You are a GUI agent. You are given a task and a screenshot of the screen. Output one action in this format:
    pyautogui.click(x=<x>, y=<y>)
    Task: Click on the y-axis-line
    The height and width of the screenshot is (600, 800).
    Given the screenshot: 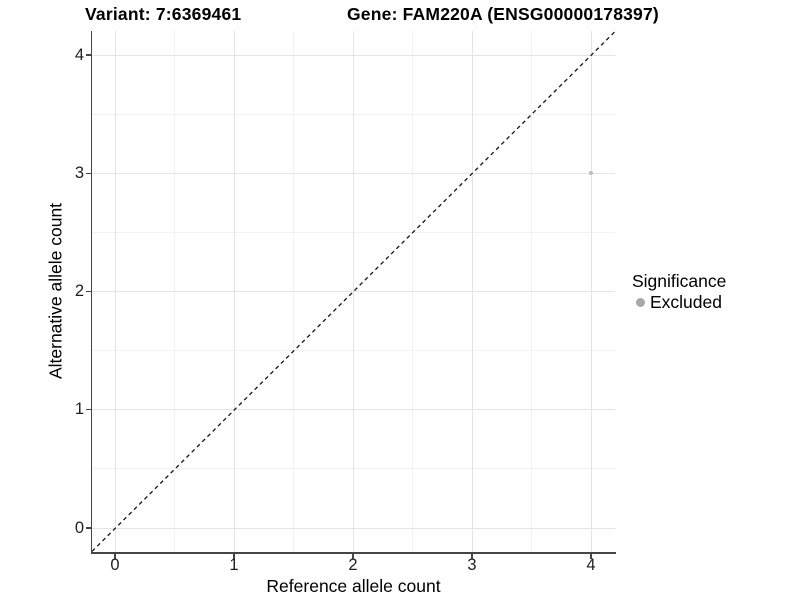 What is the action you would take?
    pyautogui.click(x=91, y=292)
    